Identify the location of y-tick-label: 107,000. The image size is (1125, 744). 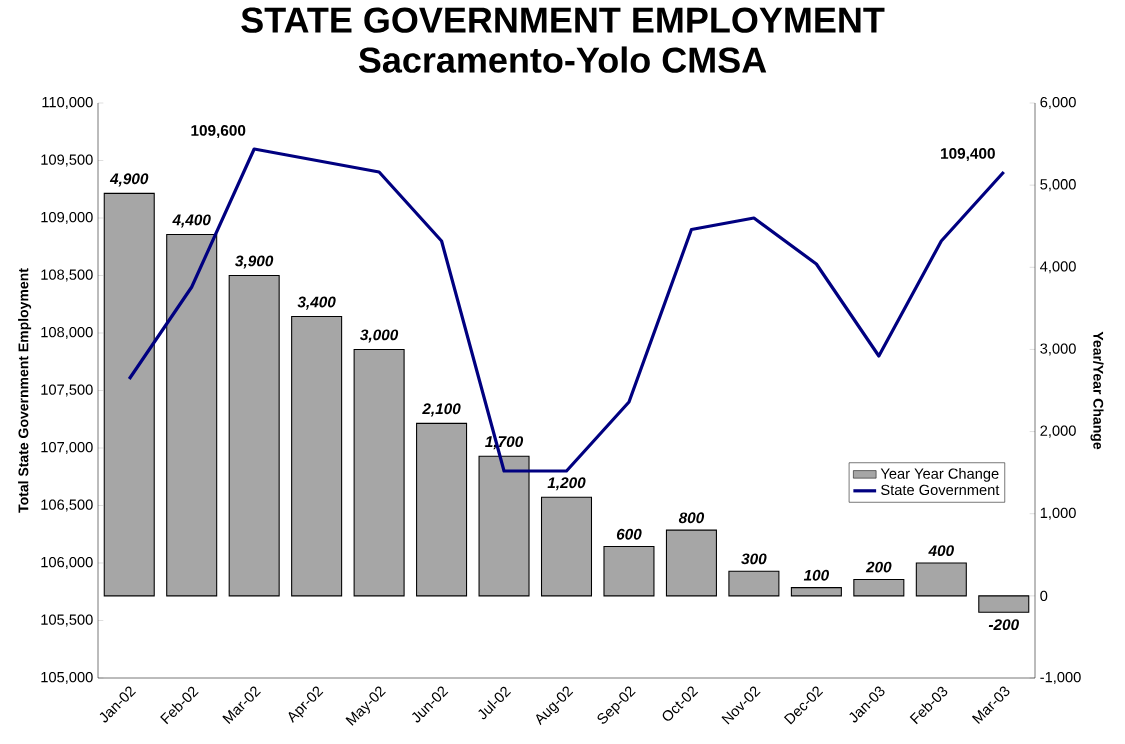
(67, 448).